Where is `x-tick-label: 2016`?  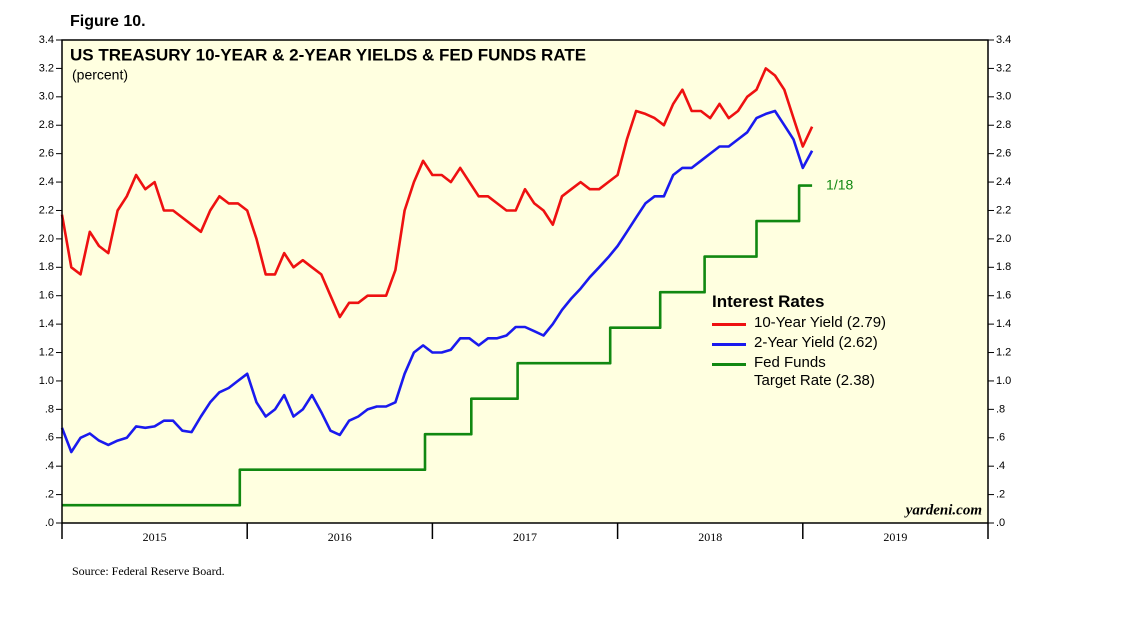
x-tick-label: 2016 is located at coordinates (340, 537).